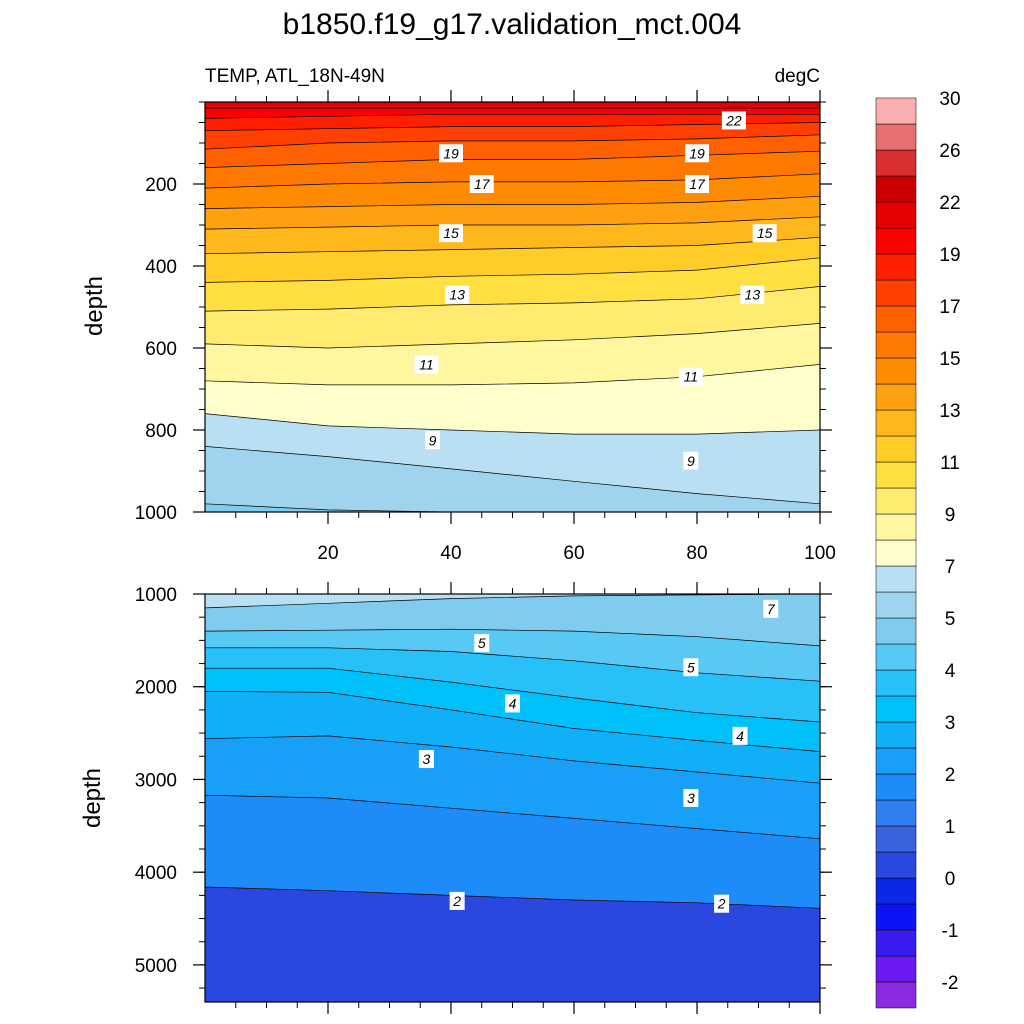 This screenshot has width=1024, height=1024. I want to click on ytick-label: 800, so click(161, 431).